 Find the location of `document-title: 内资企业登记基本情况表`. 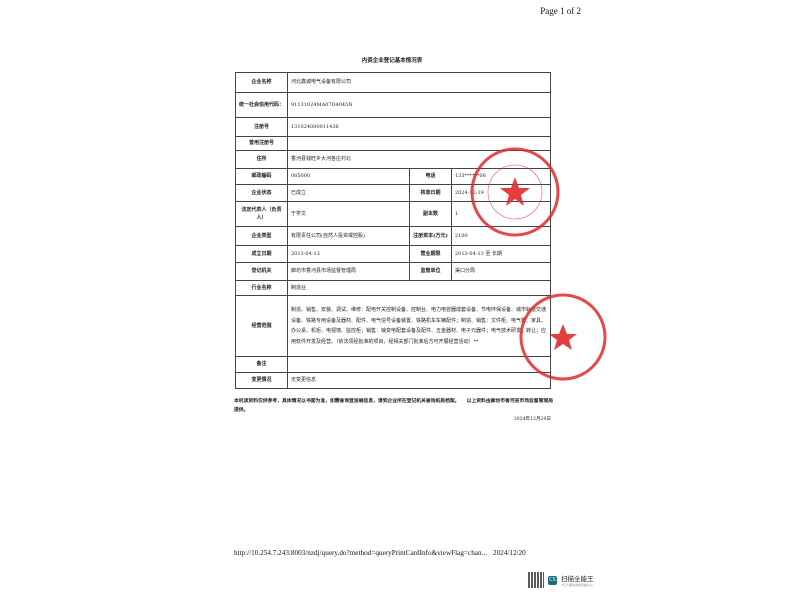

document-title: 内资企业登记基本情况表 is located at coordinates (392, 61).